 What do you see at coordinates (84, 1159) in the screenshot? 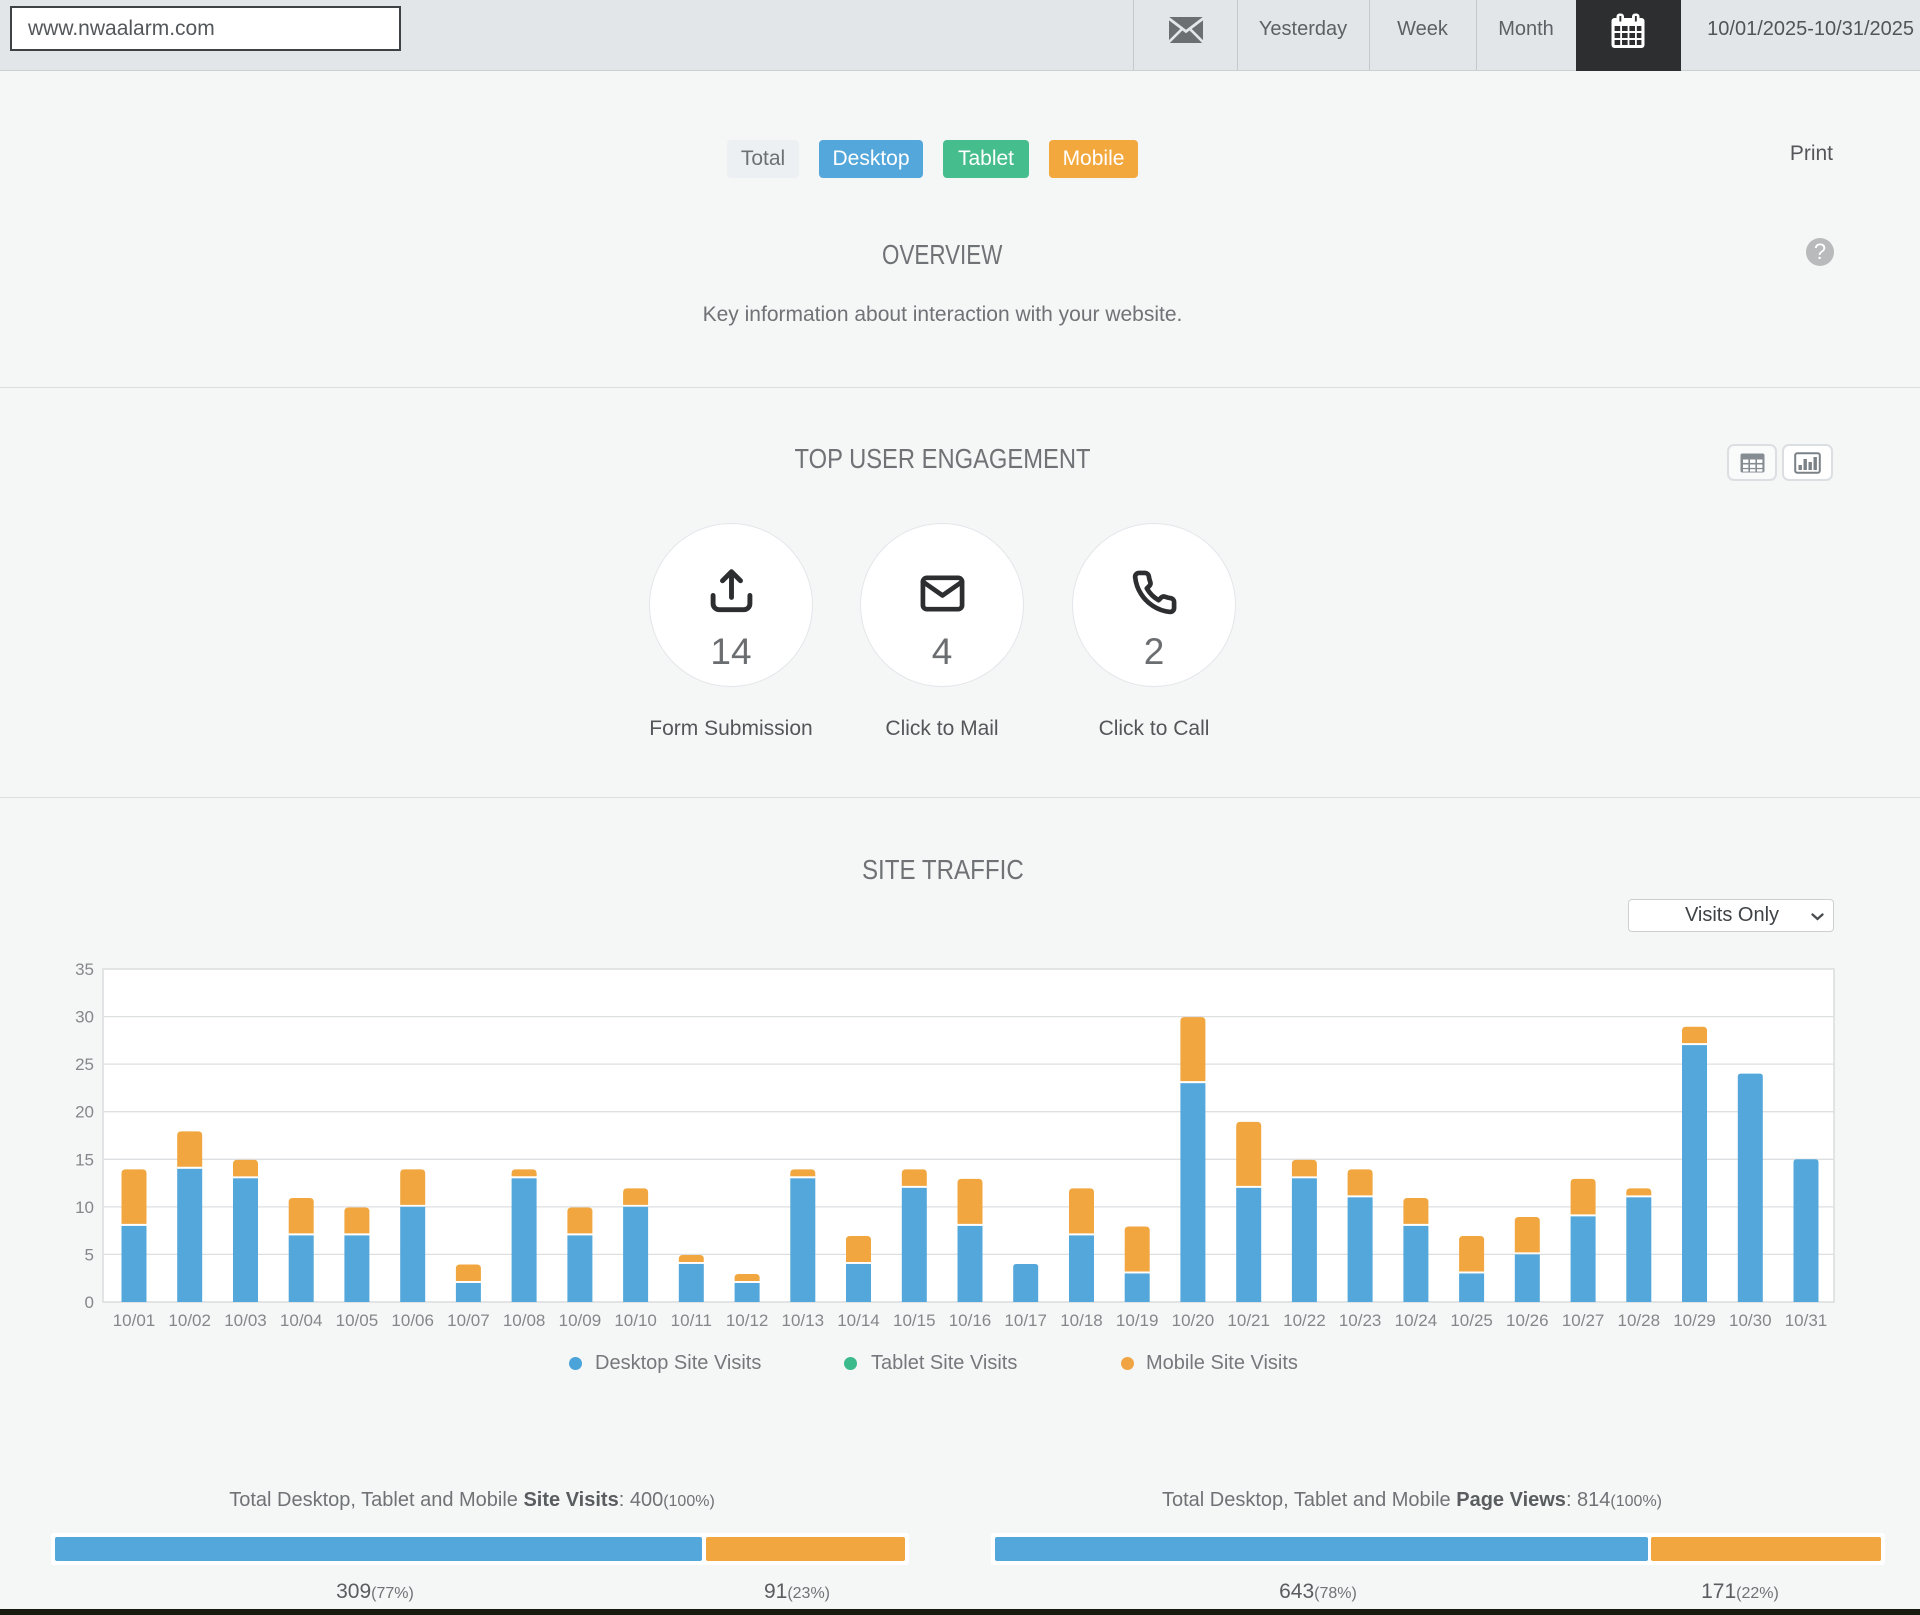
I see `svg-text: 15` at bounding box center [84, 1159].